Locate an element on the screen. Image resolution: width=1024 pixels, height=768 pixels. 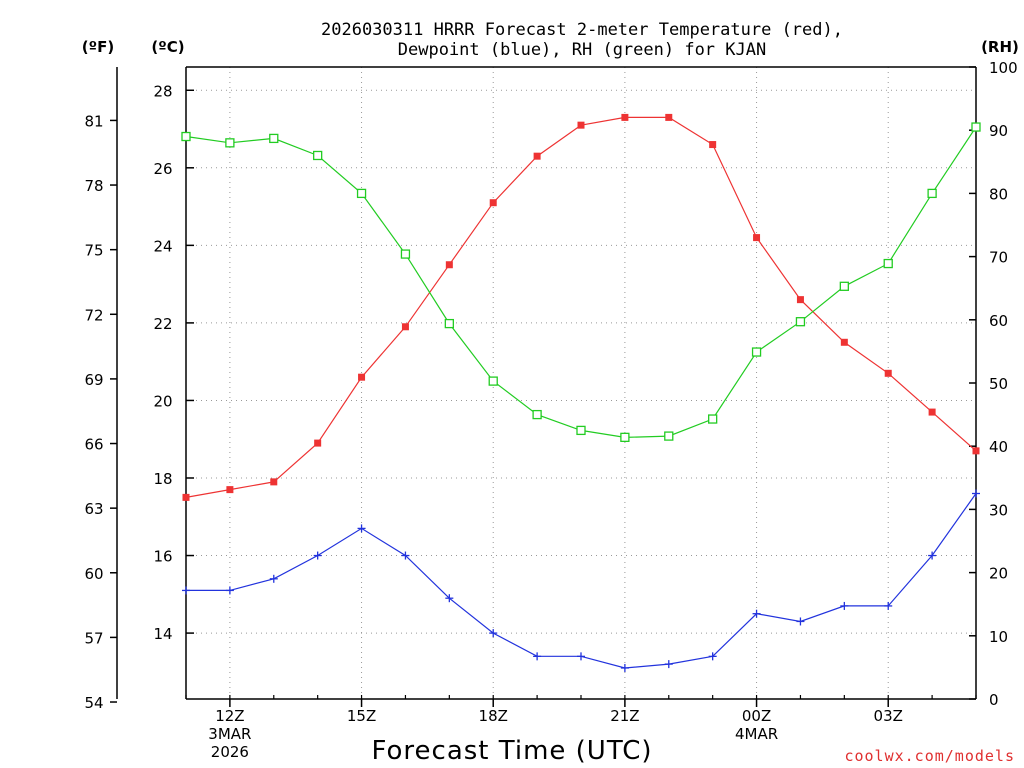
y-tick-label-c: 22 is located at coordinates (162, 324).